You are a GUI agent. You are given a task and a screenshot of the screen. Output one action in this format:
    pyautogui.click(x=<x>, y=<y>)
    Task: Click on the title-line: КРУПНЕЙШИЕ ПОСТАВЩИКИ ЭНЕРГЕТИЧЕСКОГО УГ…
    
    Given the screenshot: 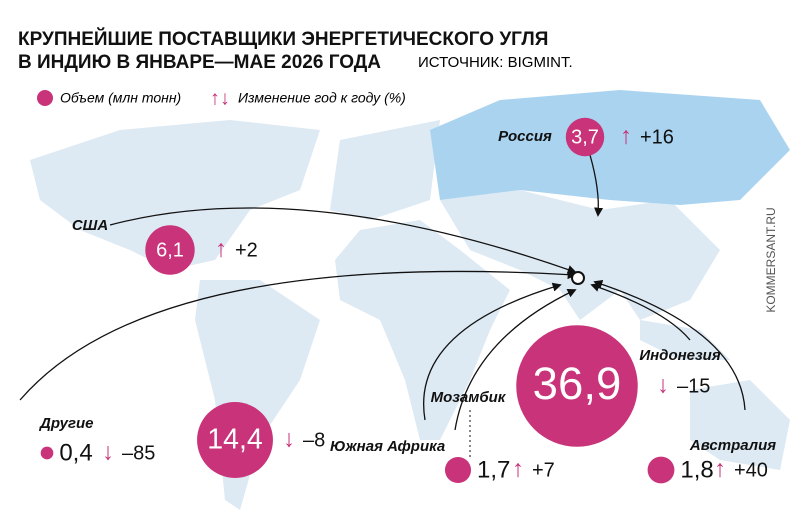 What is the action you would take?
    pyautogui.click(x=283, y=39)
    